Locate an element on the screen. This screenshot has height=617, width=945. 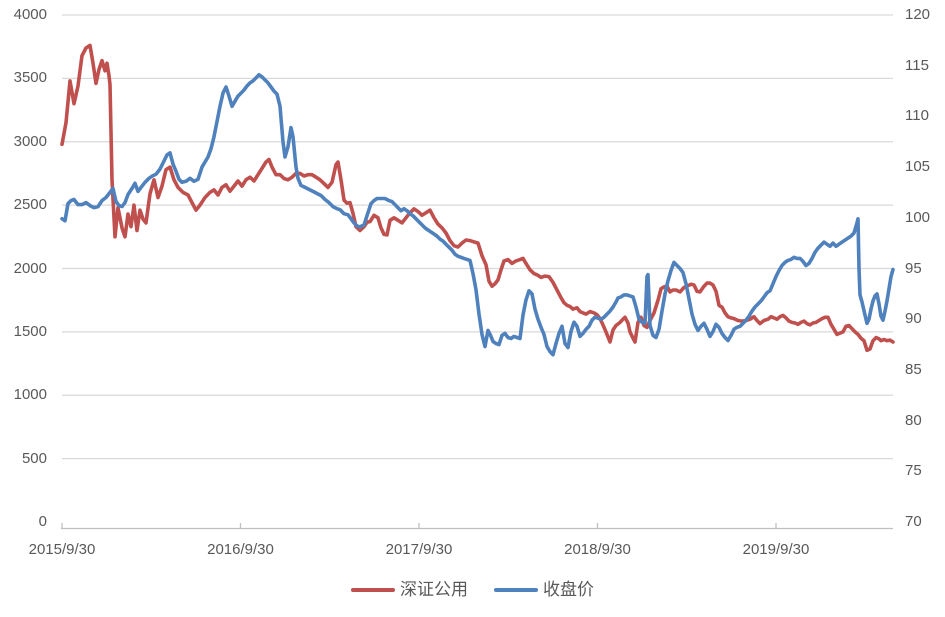
legend-label-shenzhen-utilities: 深证公用 is located at coordinates (434, 589).